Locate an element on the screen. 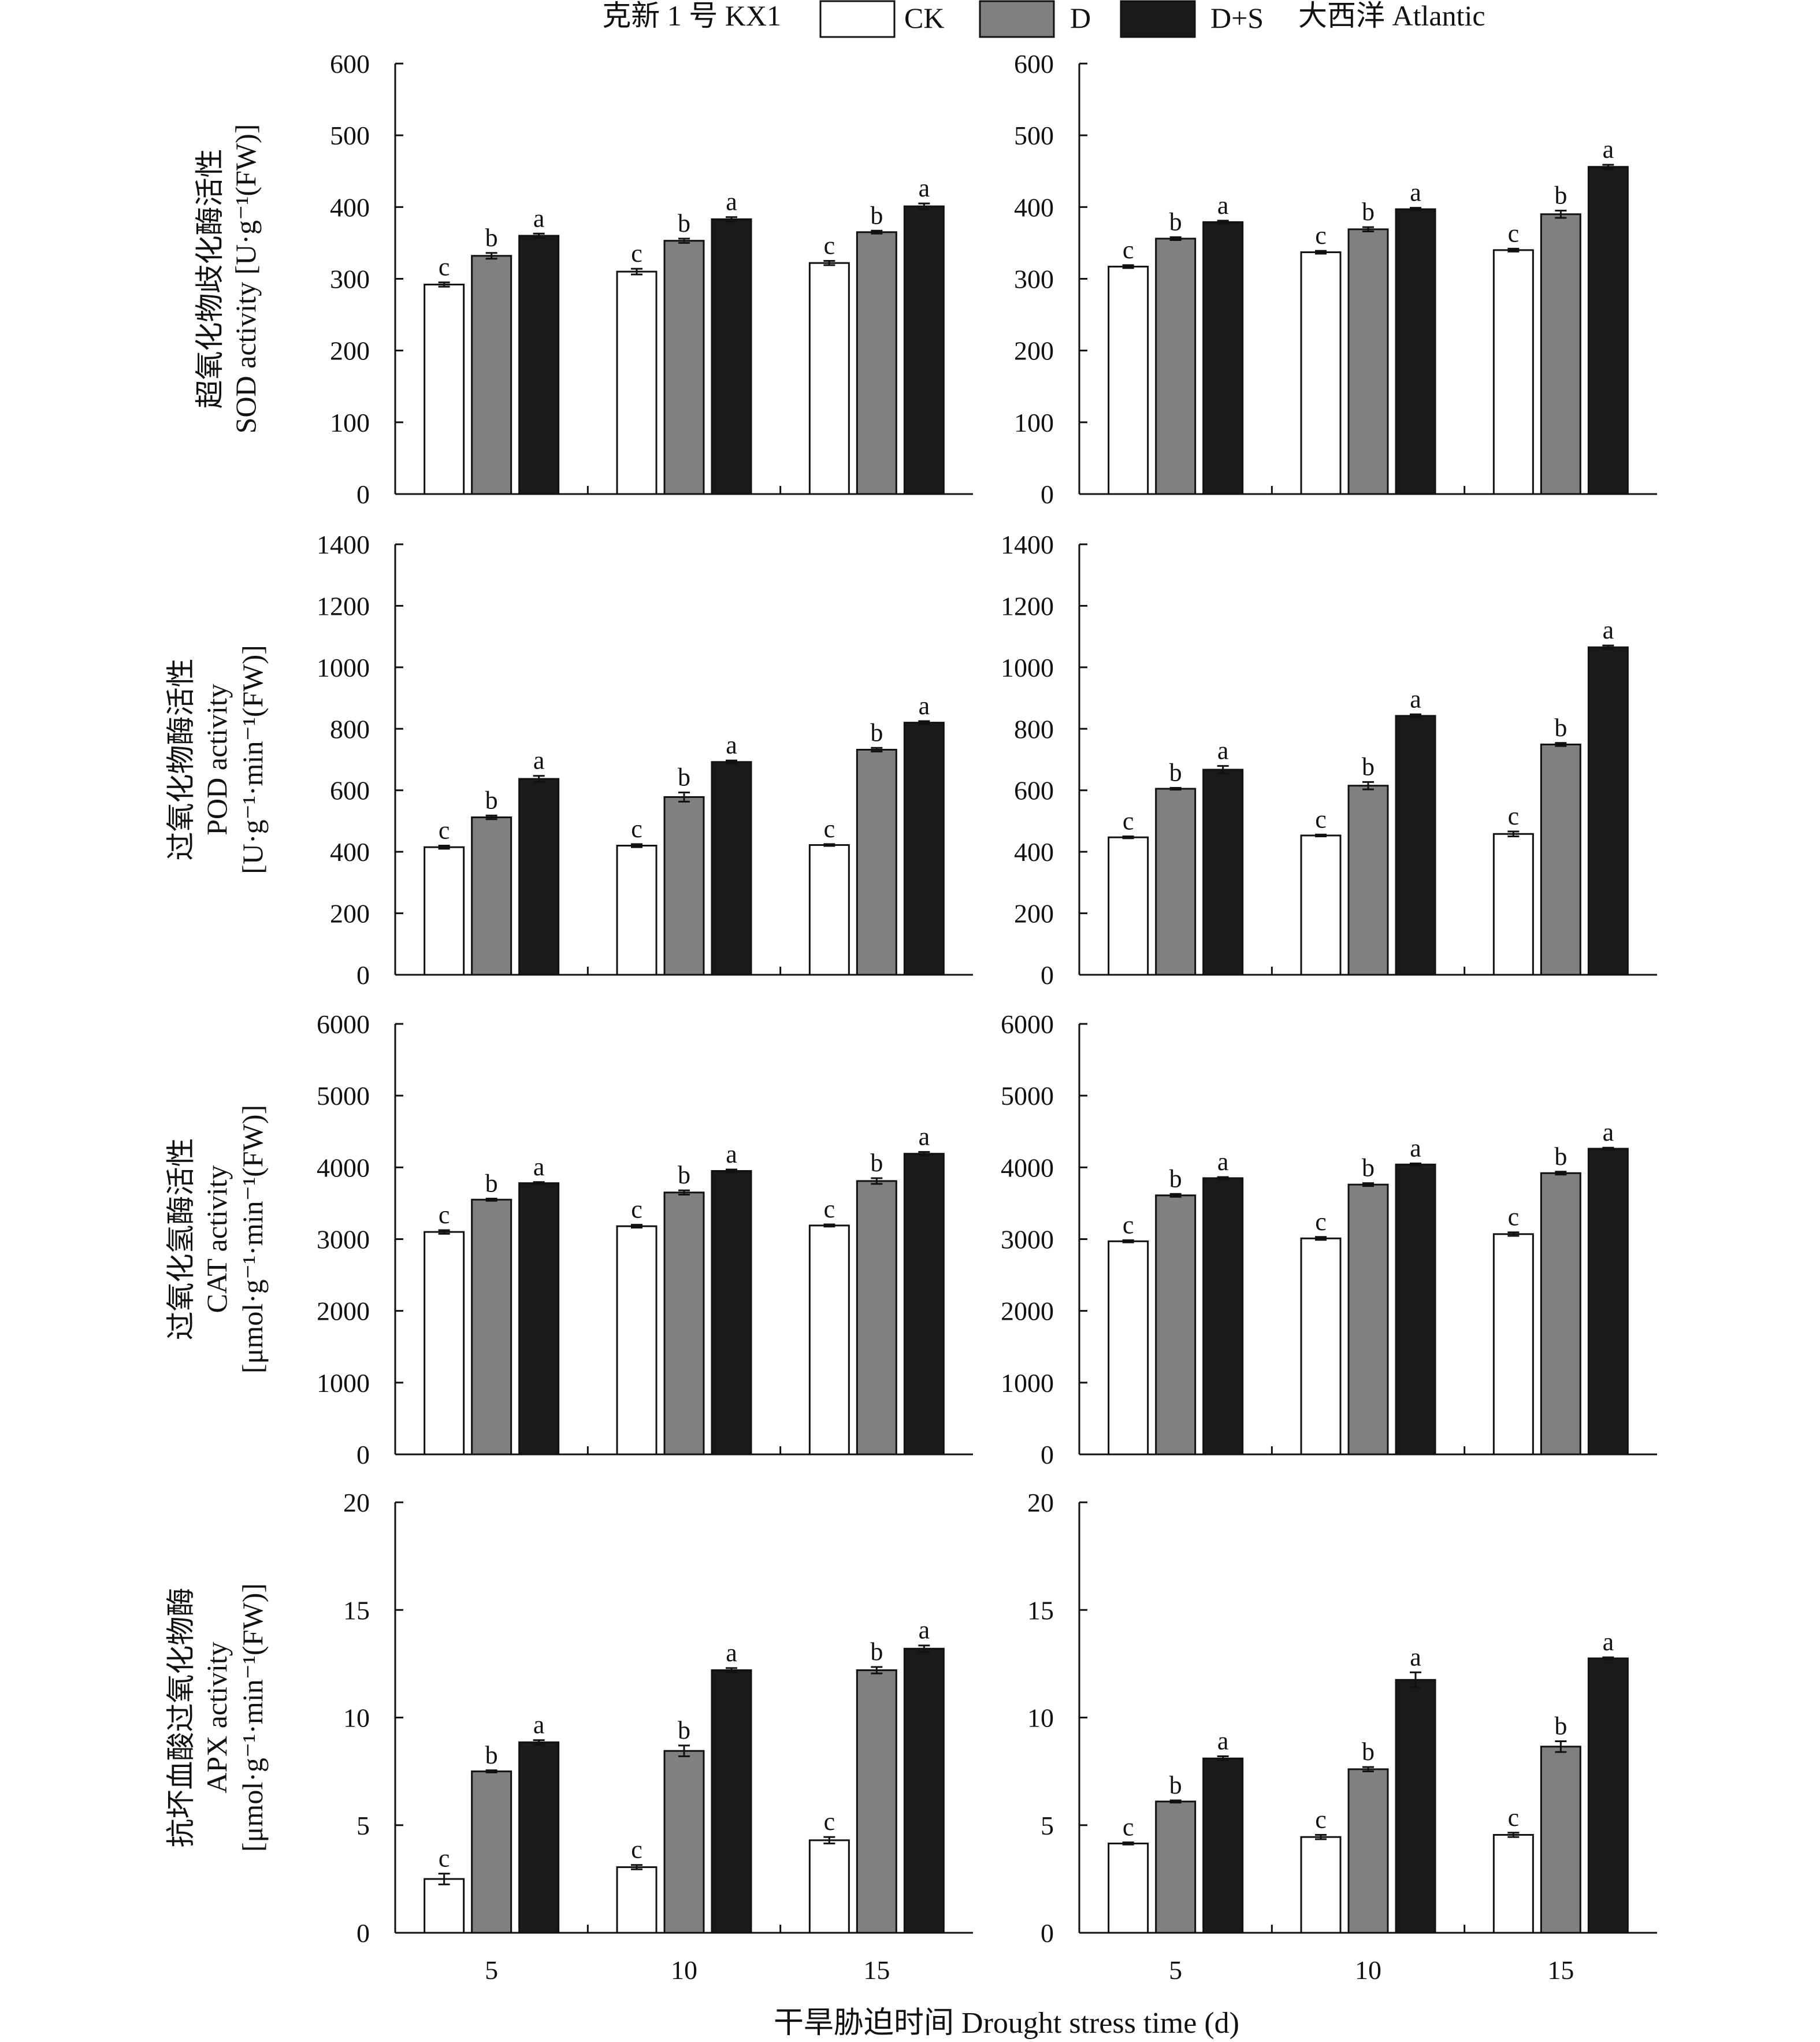 This screenshot has height=2042, width=1820. y-tick-label: 800 is located at coordinates (1034, 729).